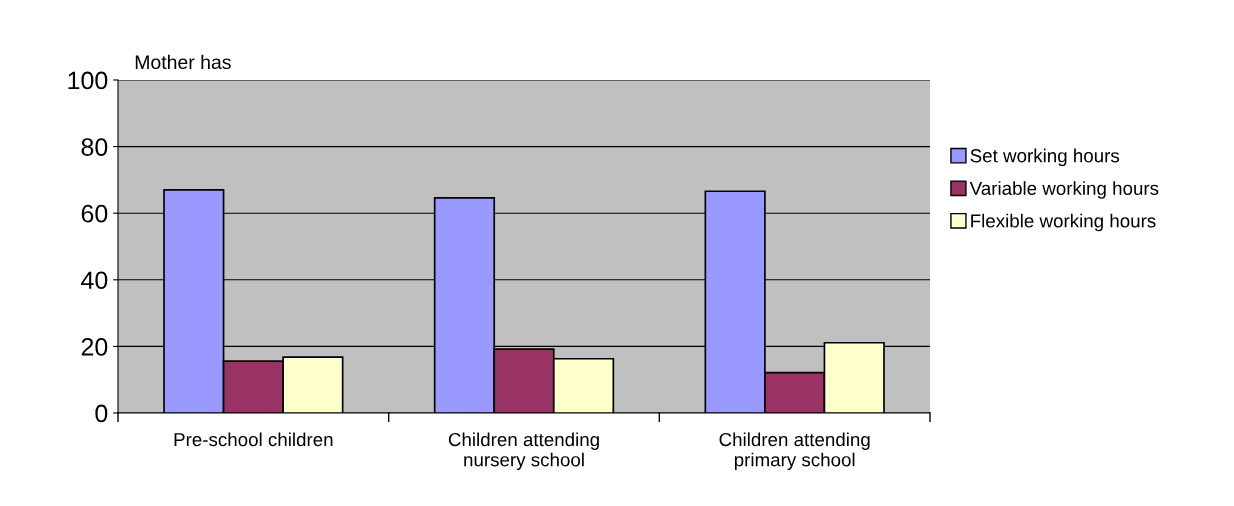  I want to click on legend-label: Flexible working hours, so click(1063, 222).